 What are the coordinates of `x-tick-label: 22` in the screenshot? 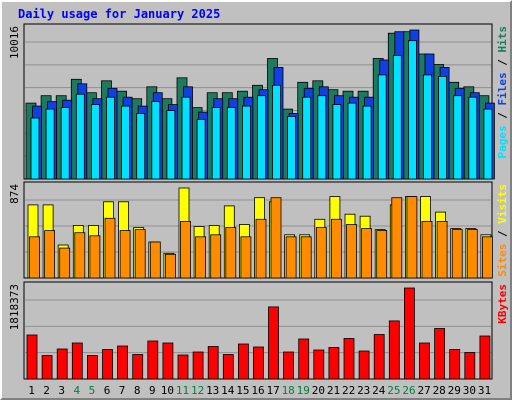 It's located at (348, 390).